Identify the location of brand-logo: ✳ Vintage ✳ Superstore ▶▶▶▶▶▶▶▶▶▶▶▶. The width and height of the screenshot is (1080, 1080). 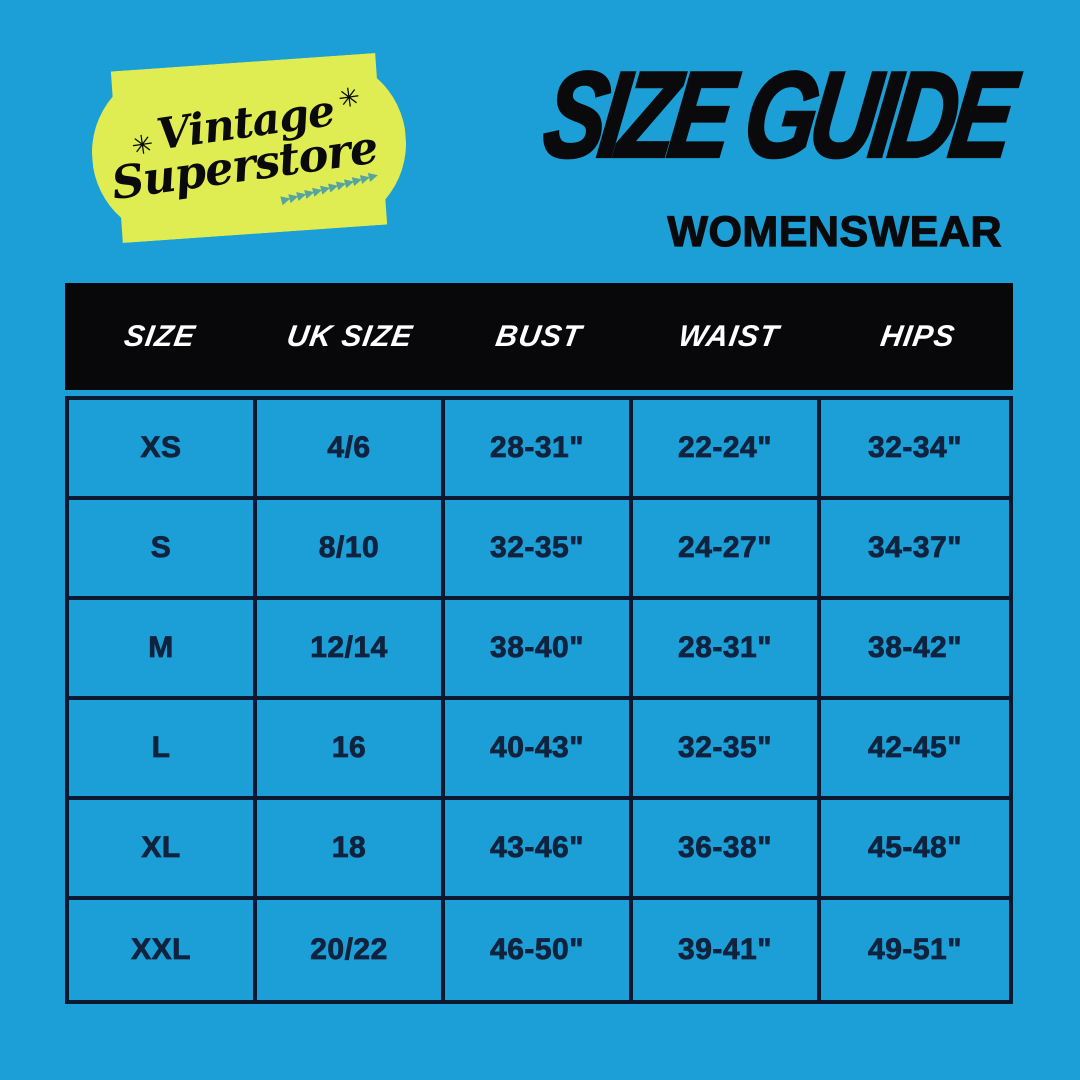
(248, 147).